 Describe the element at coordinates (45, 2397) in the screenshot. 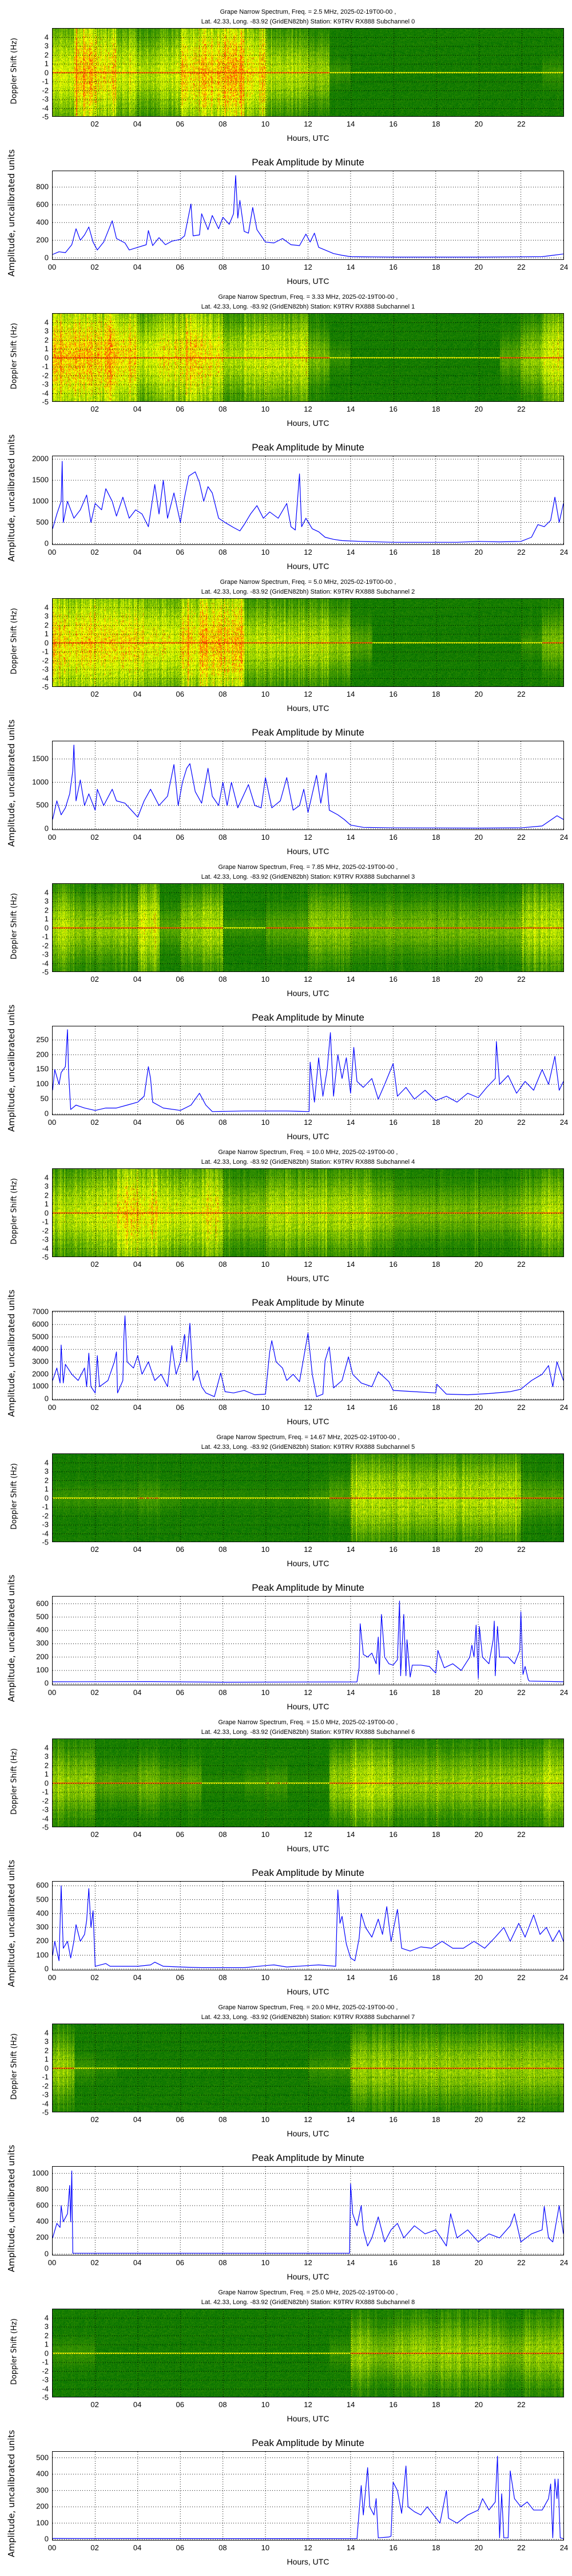

I see `y-tick-label: -5` at that location.